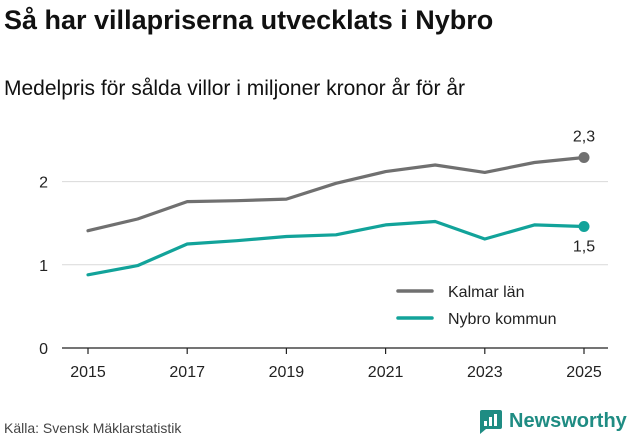 The width and height of the screenshot is (631, 439). I want to click on newsworthy-logo-icon, so click(491, 422).